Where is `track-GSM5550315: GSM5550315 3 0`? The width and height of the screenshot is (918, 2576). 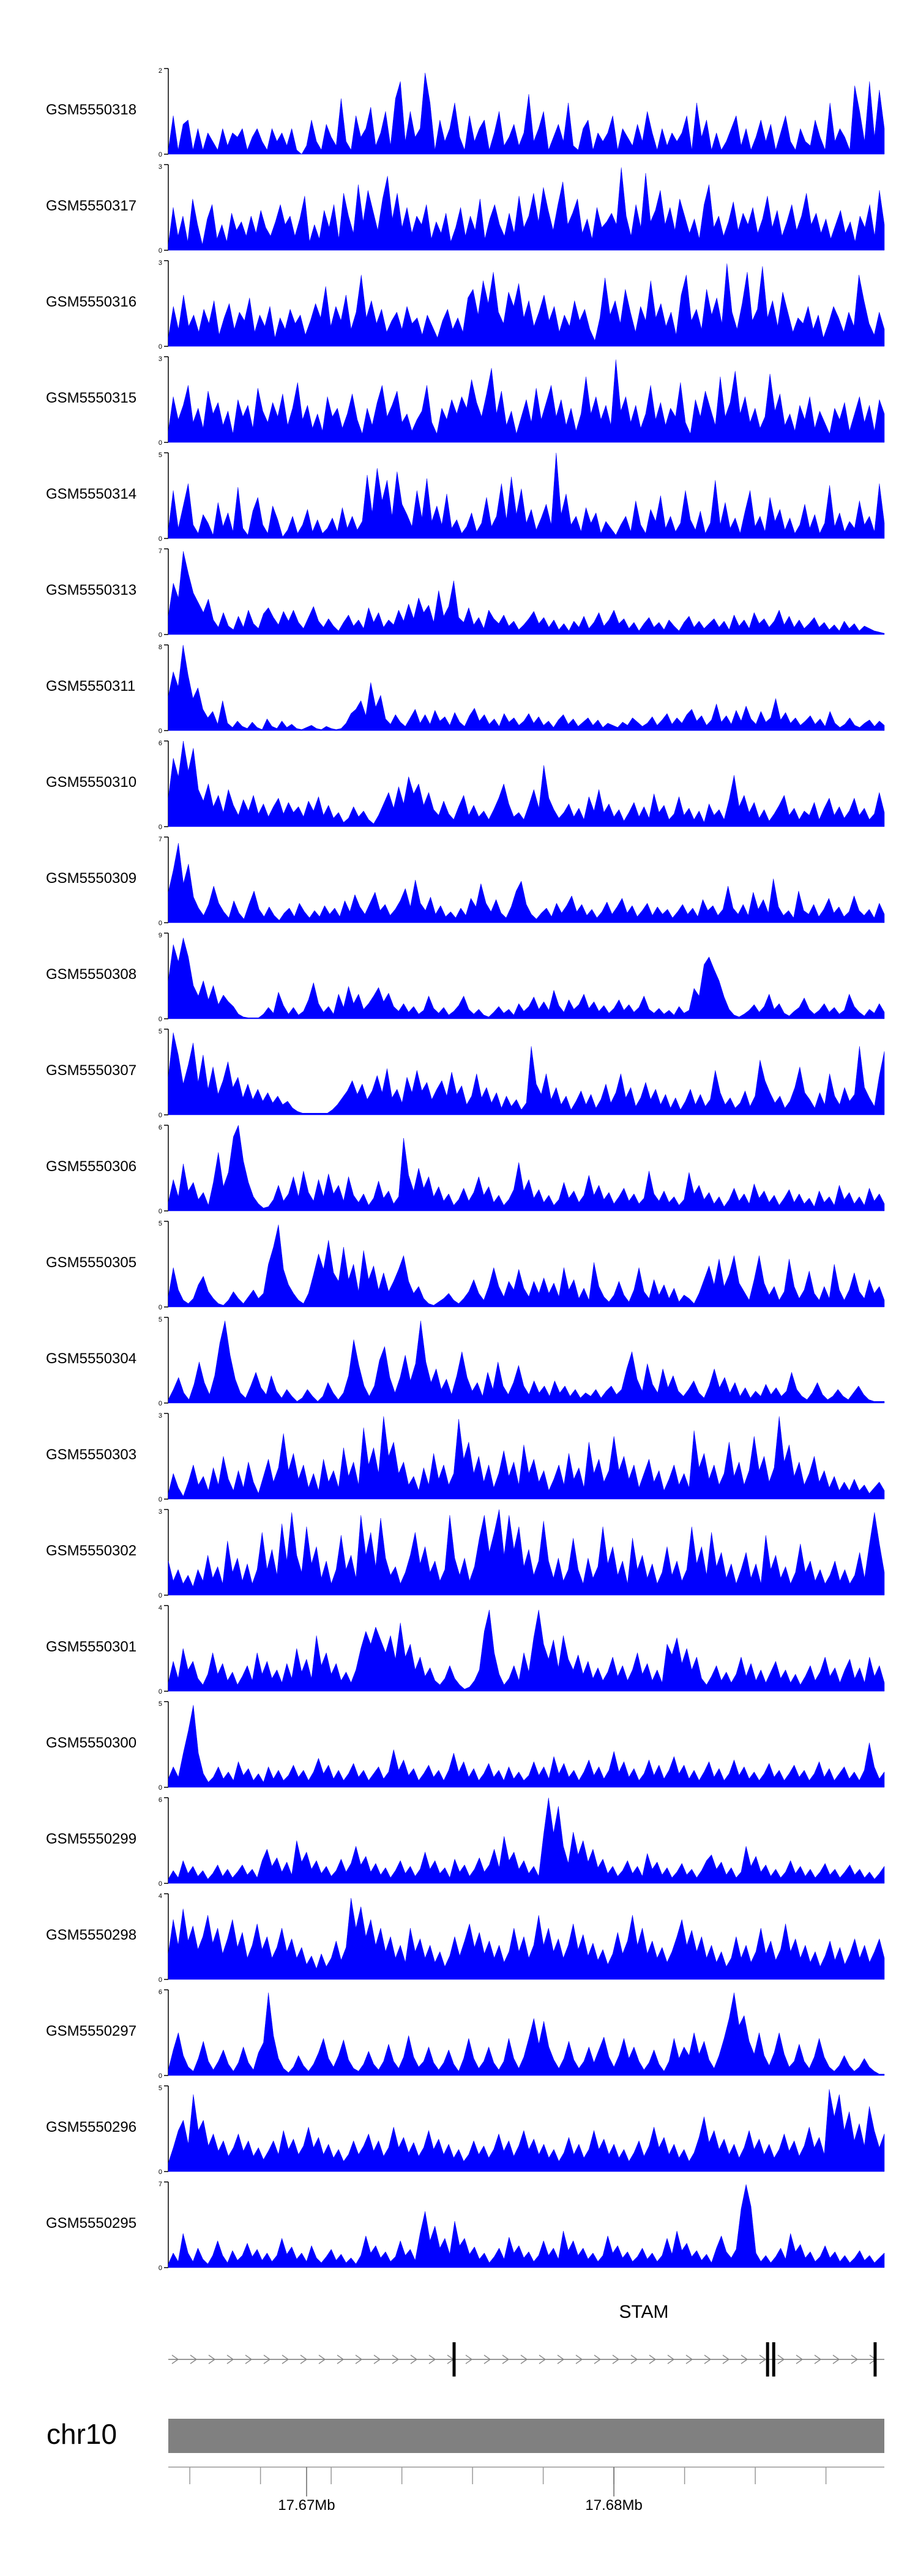 track-GSM5550315: GSM5550315 3 0 is located at coordinates (465, 402).